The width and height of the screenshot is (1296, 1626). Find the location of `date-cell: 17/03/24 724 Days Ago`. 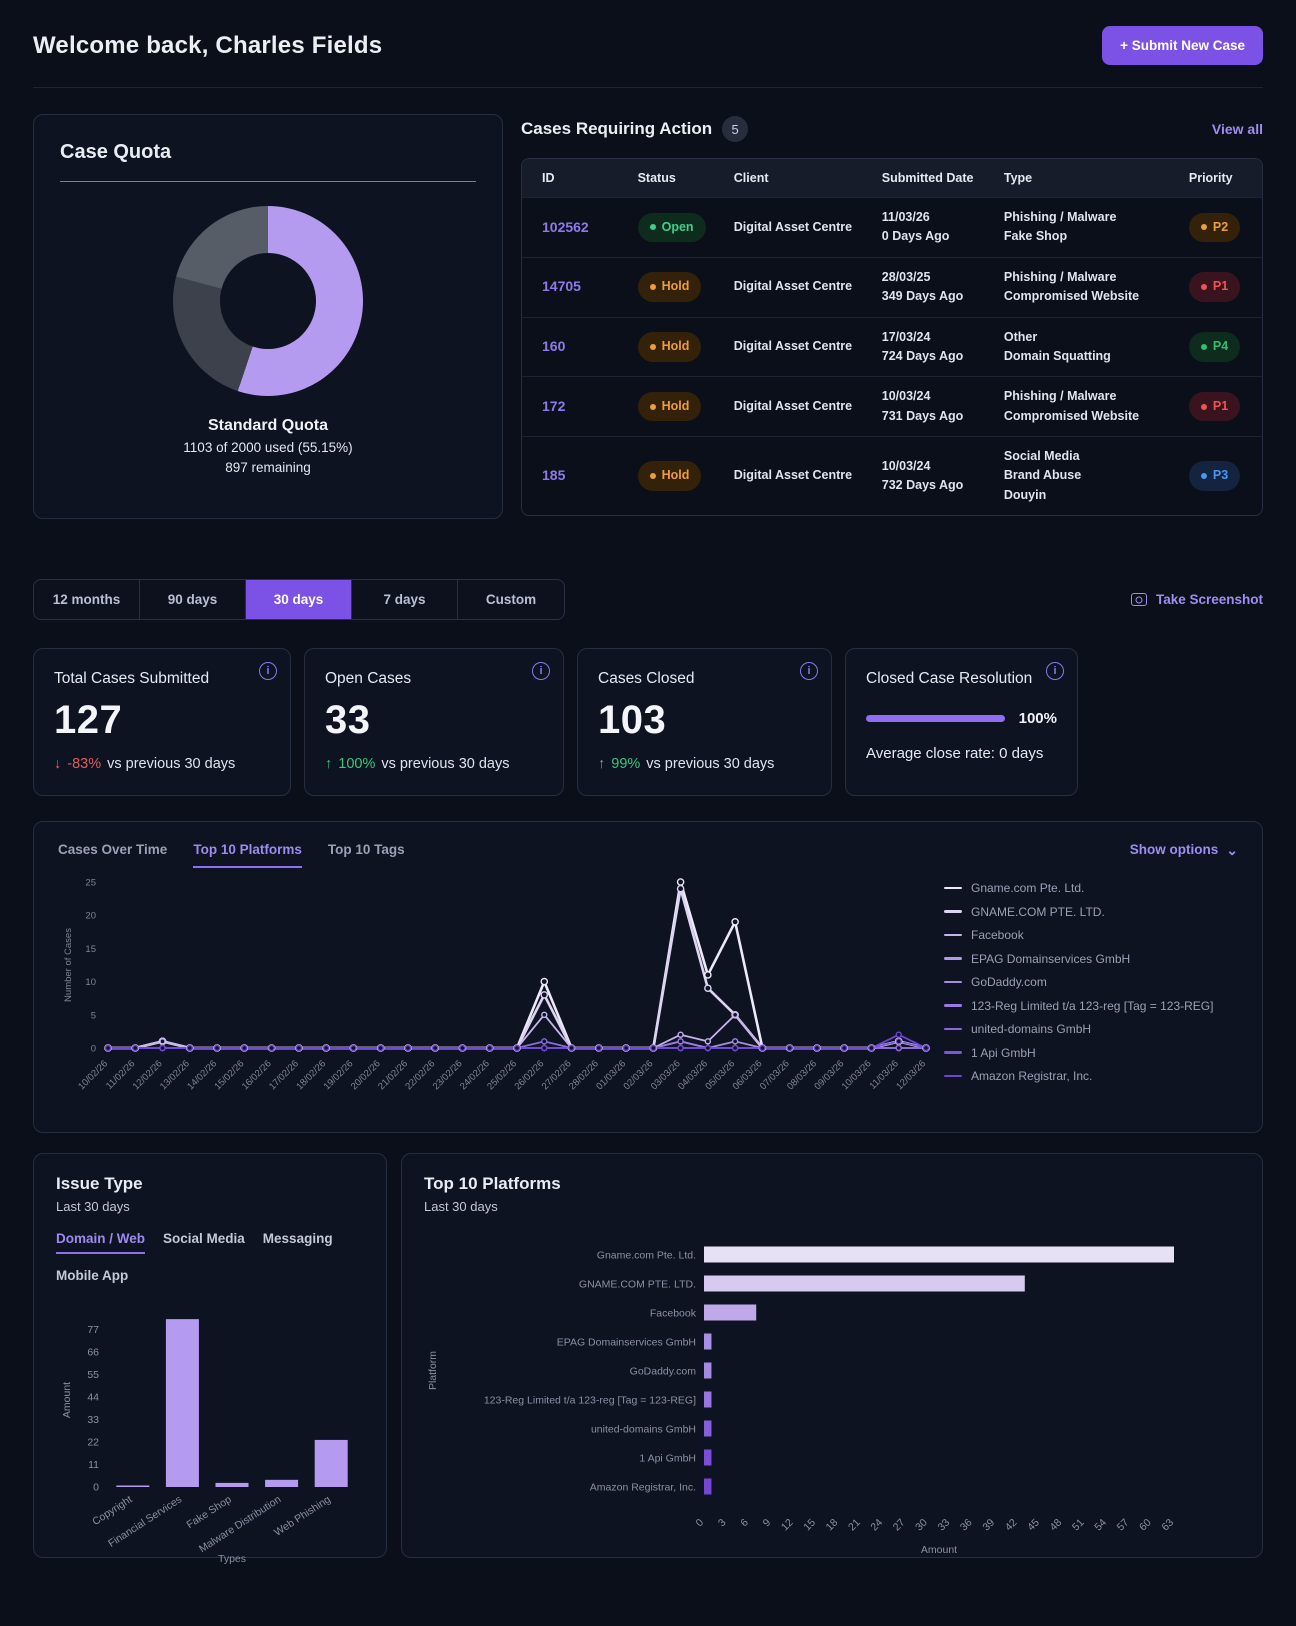

date-cell: 17/03/24 724 Days Ago is located at coordinates (930, 346).